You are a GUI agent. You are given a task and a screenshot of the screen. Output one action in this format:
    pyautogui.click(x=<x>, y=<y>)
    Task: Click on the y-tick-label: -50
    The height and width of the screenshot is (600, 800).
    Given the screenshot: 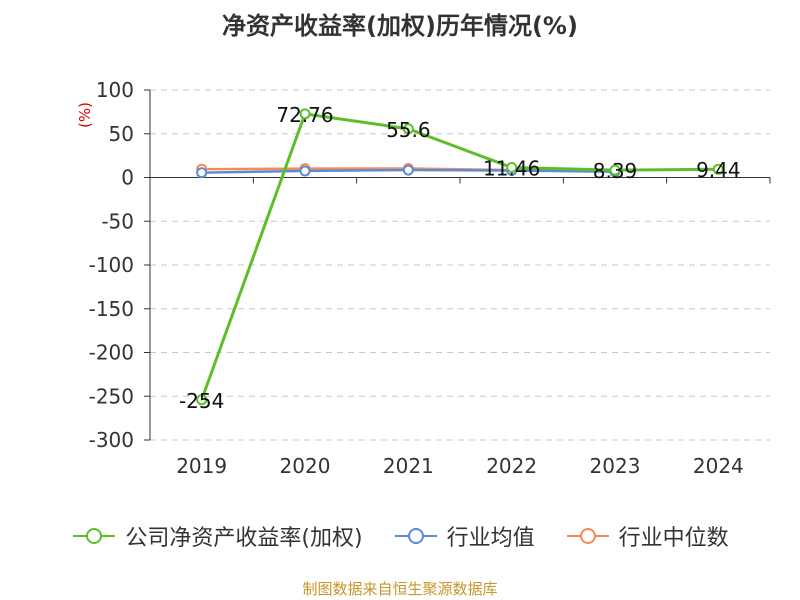 What is the action you would take?
    pyautogui.click(x=117, y=221)
    